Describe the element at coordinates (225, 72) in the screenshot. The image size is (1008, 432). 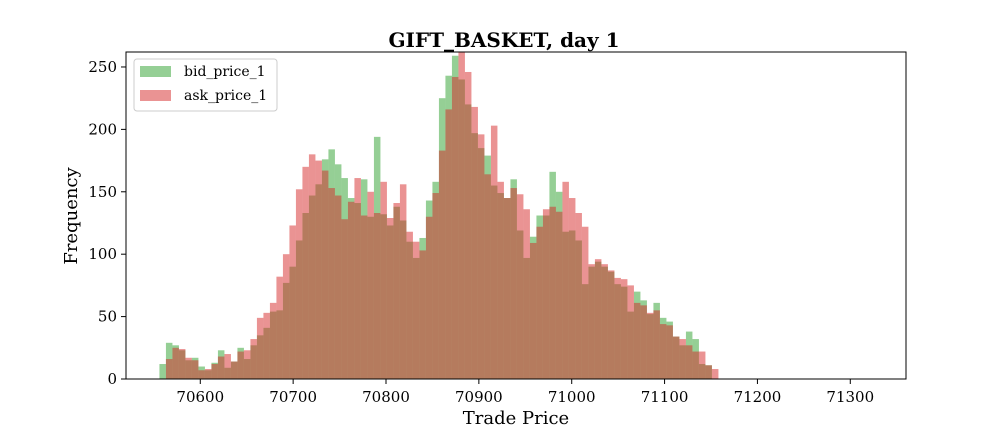
I see `legend-label-bid: bid_price_1` at that location.